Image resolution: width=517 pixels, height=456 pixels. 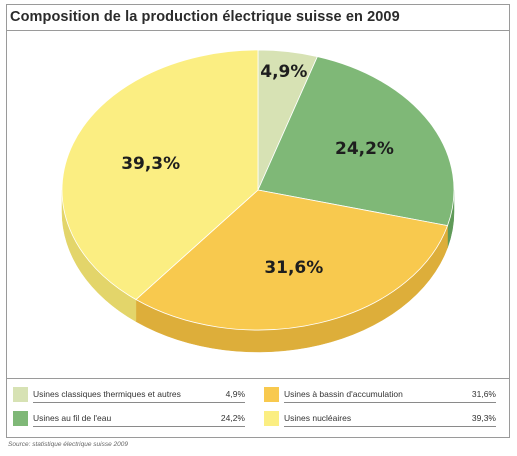 I want to click on legend-item-accumulation: Usines à bassin d'accumulation 31,6%, so click(x=380, y=395).